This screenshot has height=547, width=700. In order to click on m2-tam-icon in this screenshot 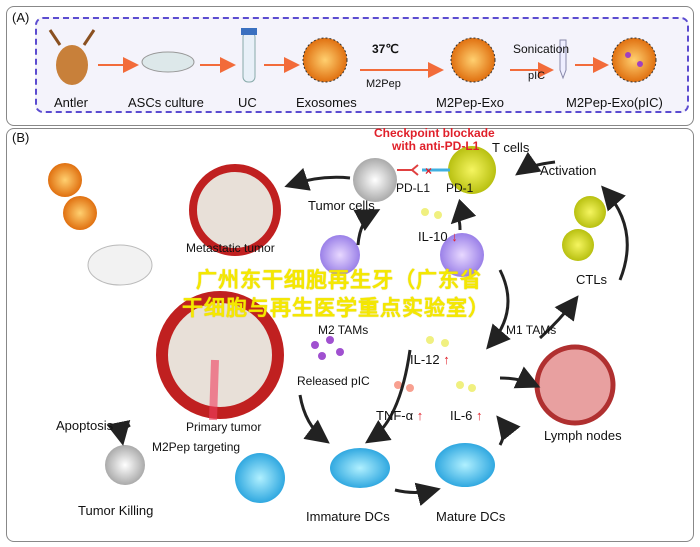, I will do `click(340, 255)`.